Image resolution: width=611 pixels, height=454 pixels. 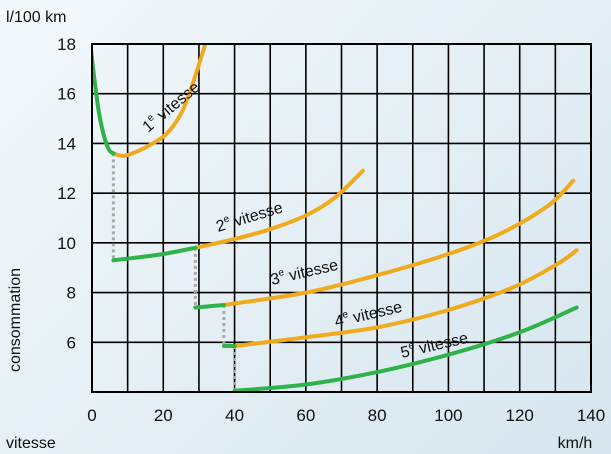 I want to click on x-tick-label: 0, so click(x=91, y=415).